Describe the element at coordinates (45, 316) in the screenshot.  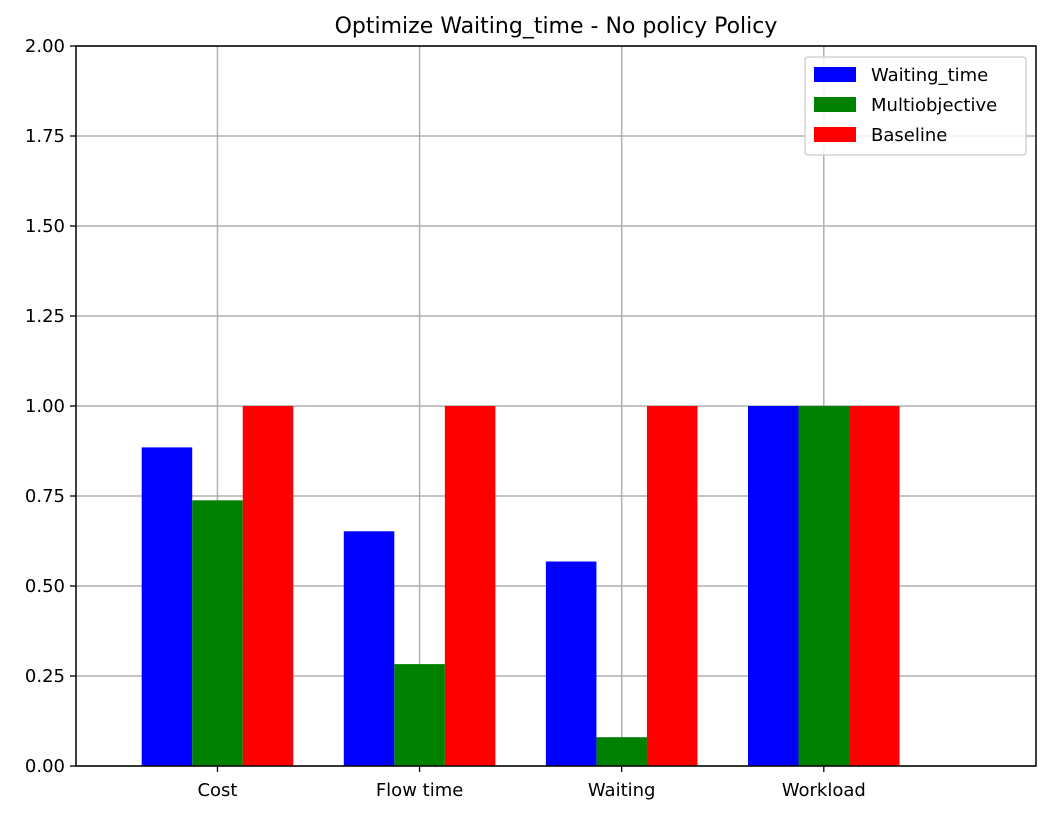
I see `y-tick-label: 1.25` at that location.